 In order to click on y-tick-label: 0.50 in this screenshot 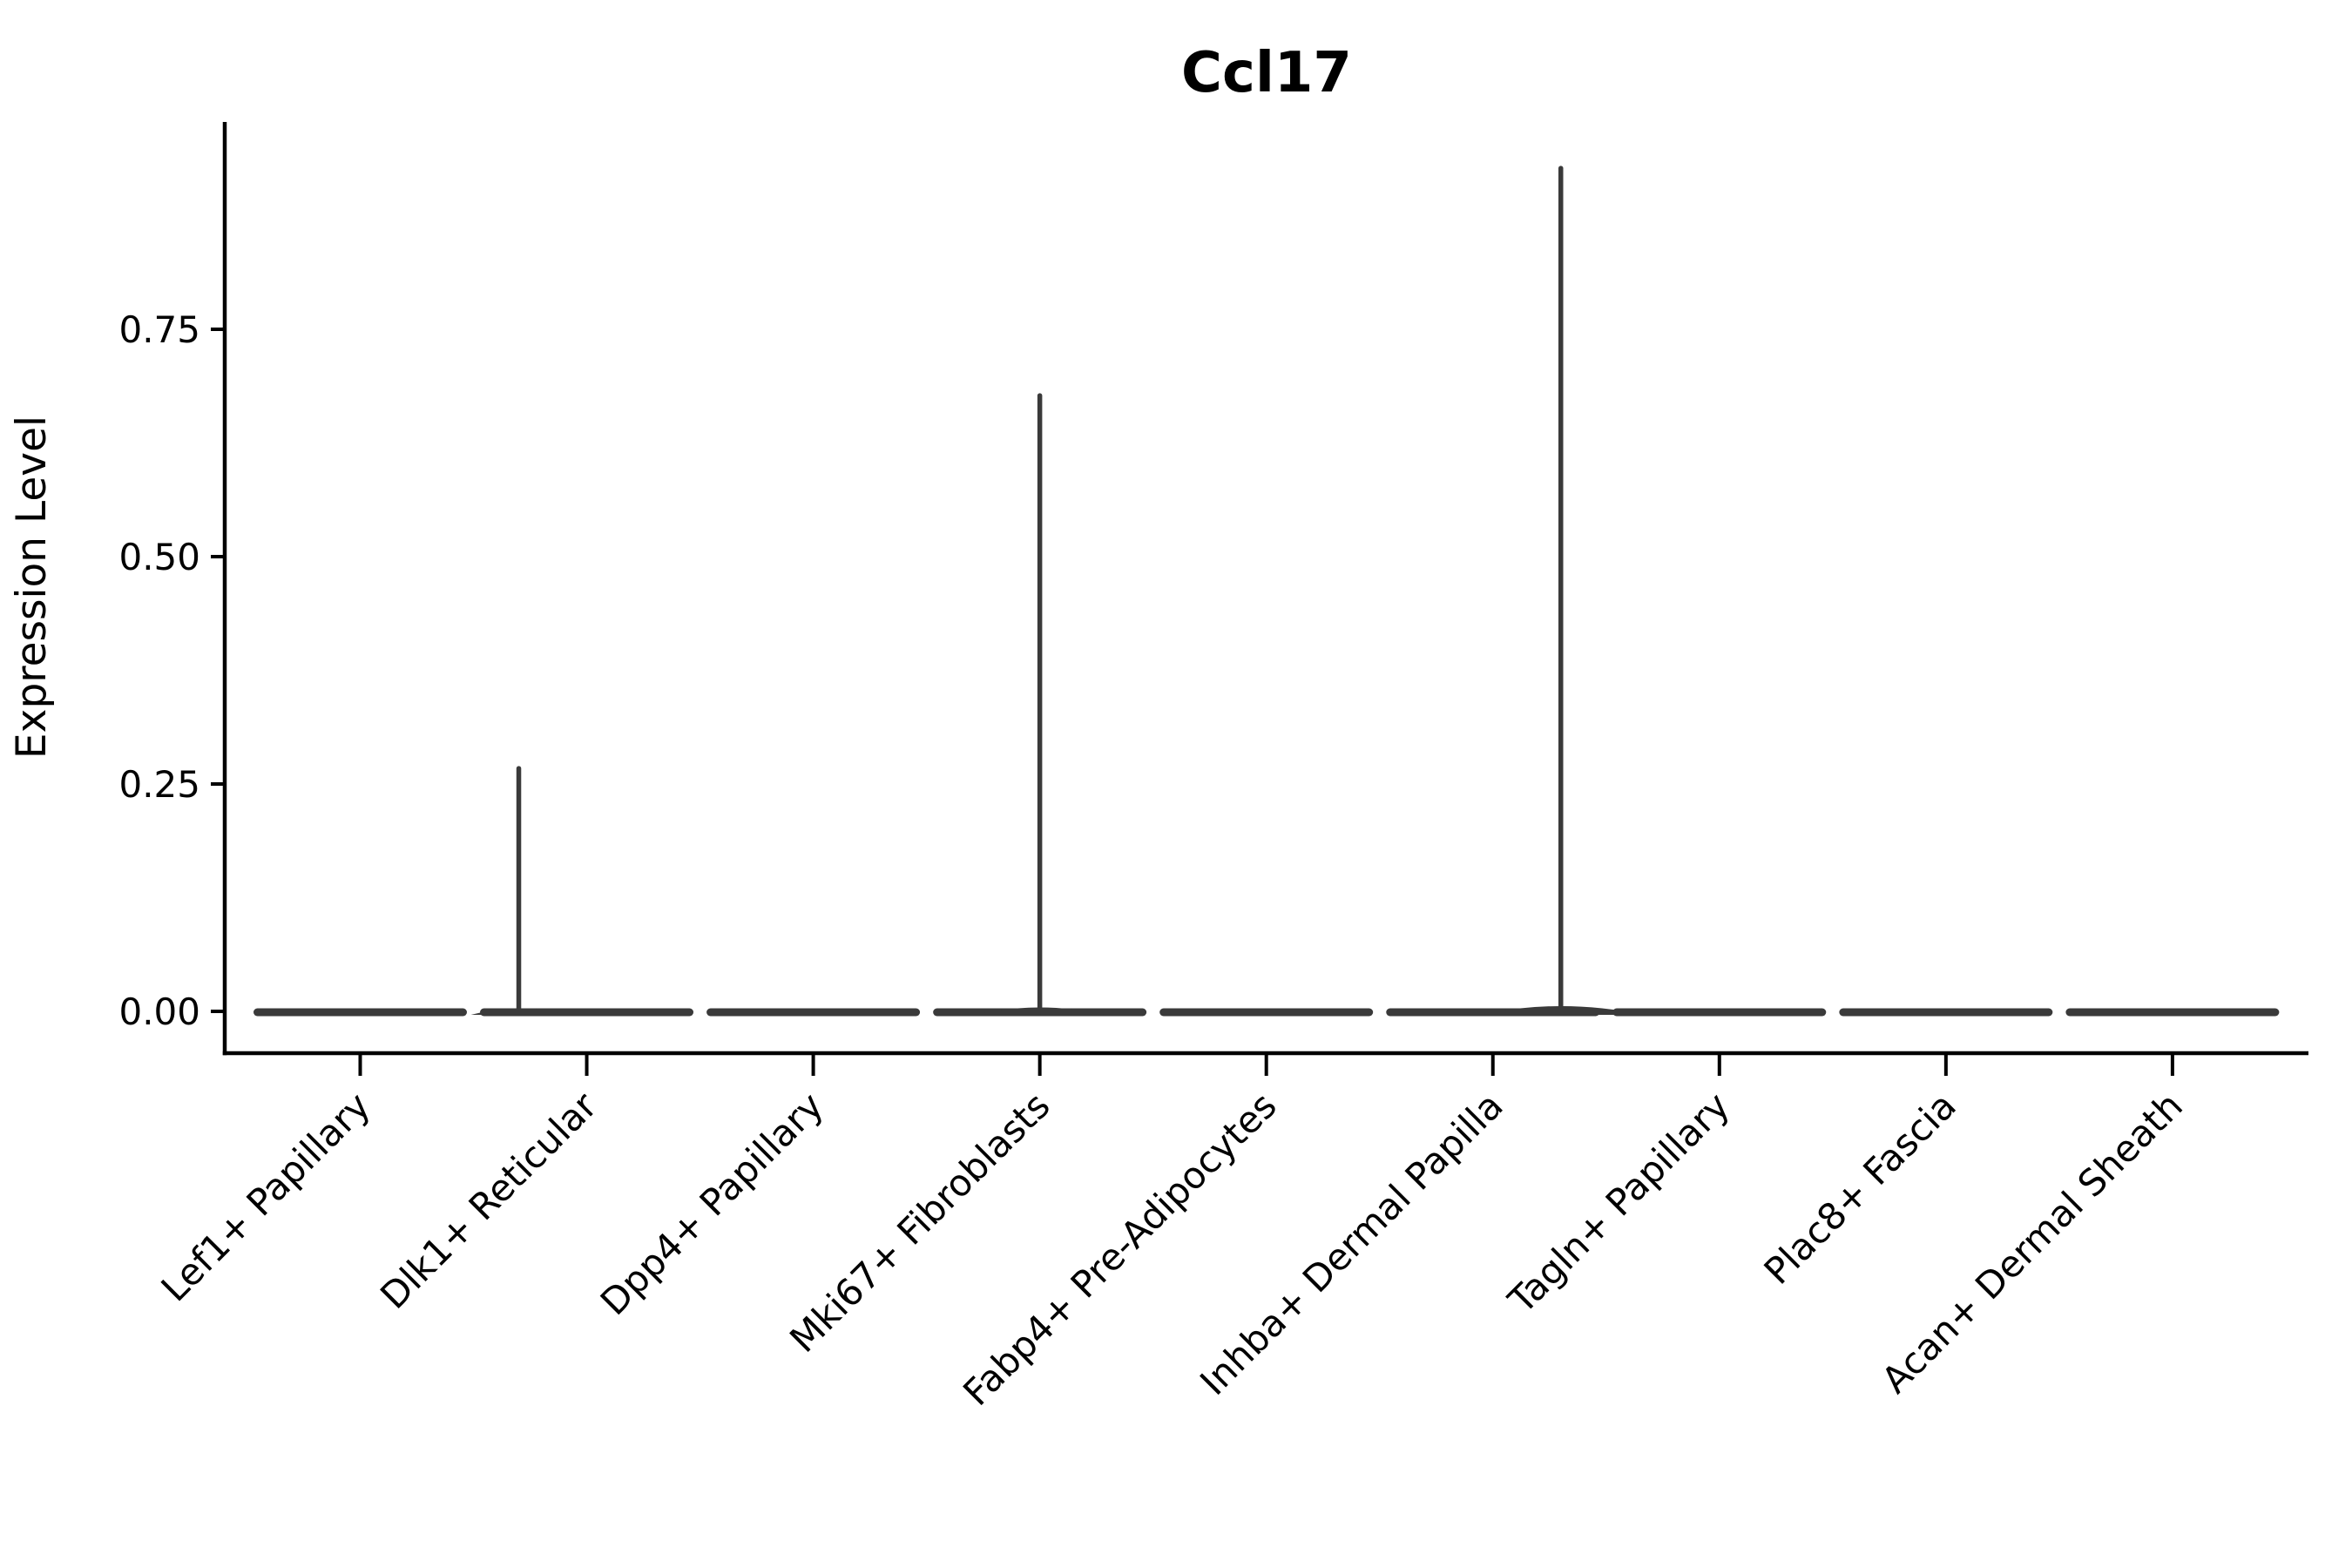, I will do `click(159, 557)`.